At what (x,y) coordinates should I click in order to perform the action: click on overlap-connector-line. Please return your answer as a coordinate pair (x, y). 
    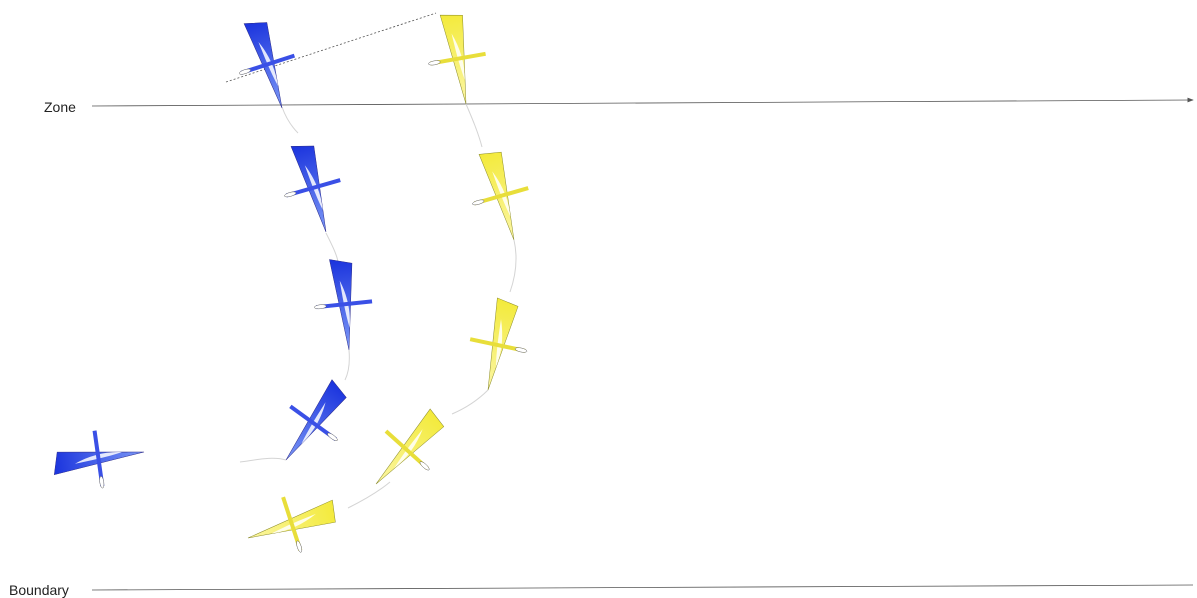
    Looking at the image, I should click on (331, 47).